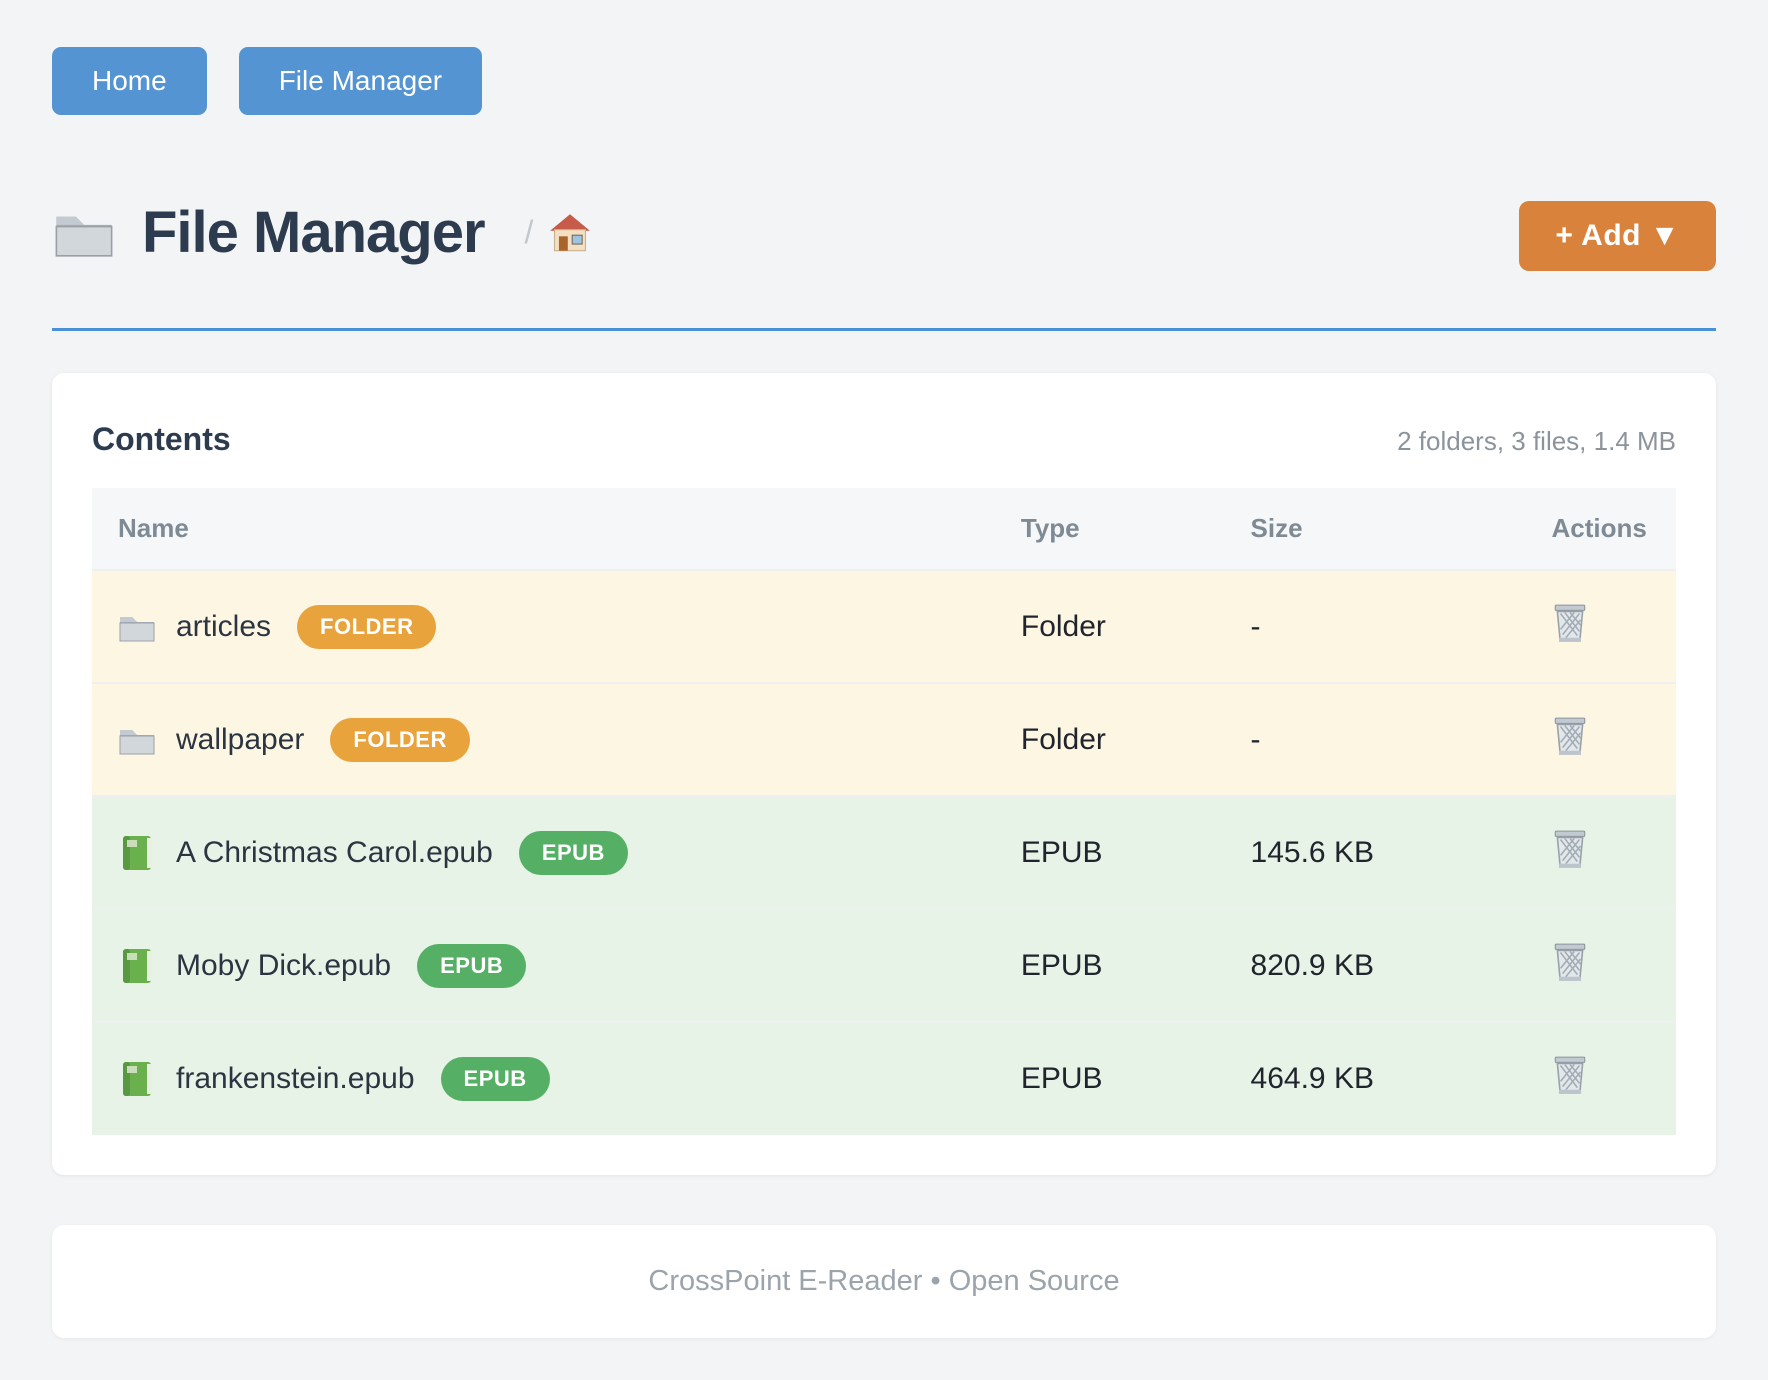 The height and width of the screenshot is (1380, 1768). I want to click on file-name-link: frankenstein.epub, so click(295, 1078).